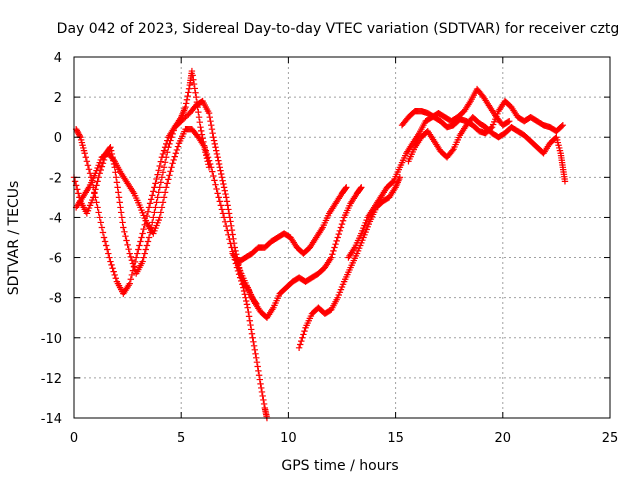 The height and width of the screenshot is (480, 640). What do you see at coordinates (610, 438) in the screenshot?
I see `x-tick-label: 25` at bounding box center [610, 438].